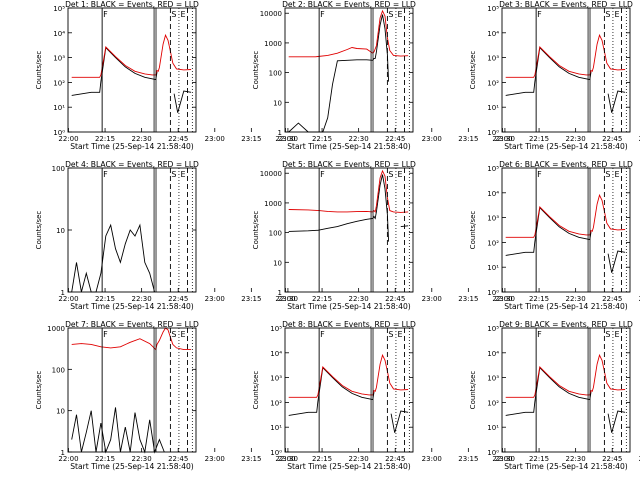 The width and height of the screenshot is (640, 484). Describe the element at coordinates (132, 164) in the screenshot. I see `panel-title: Det 4: BLACK = Events, RED = LLD` at that location.